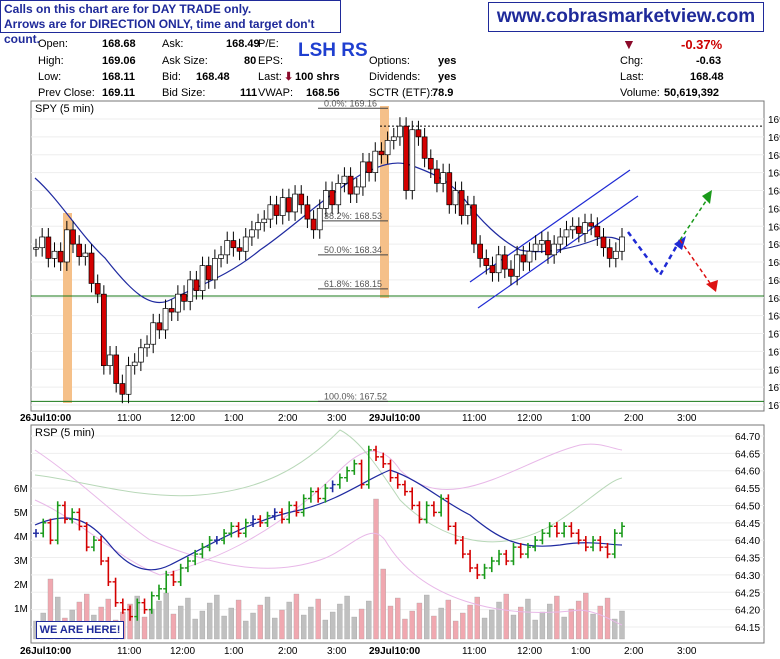  What do you see at coordinates (747, 472) in the screenshot?
I see `rsp-y-tick-label: 64.60` at bounding box center [747, 472].